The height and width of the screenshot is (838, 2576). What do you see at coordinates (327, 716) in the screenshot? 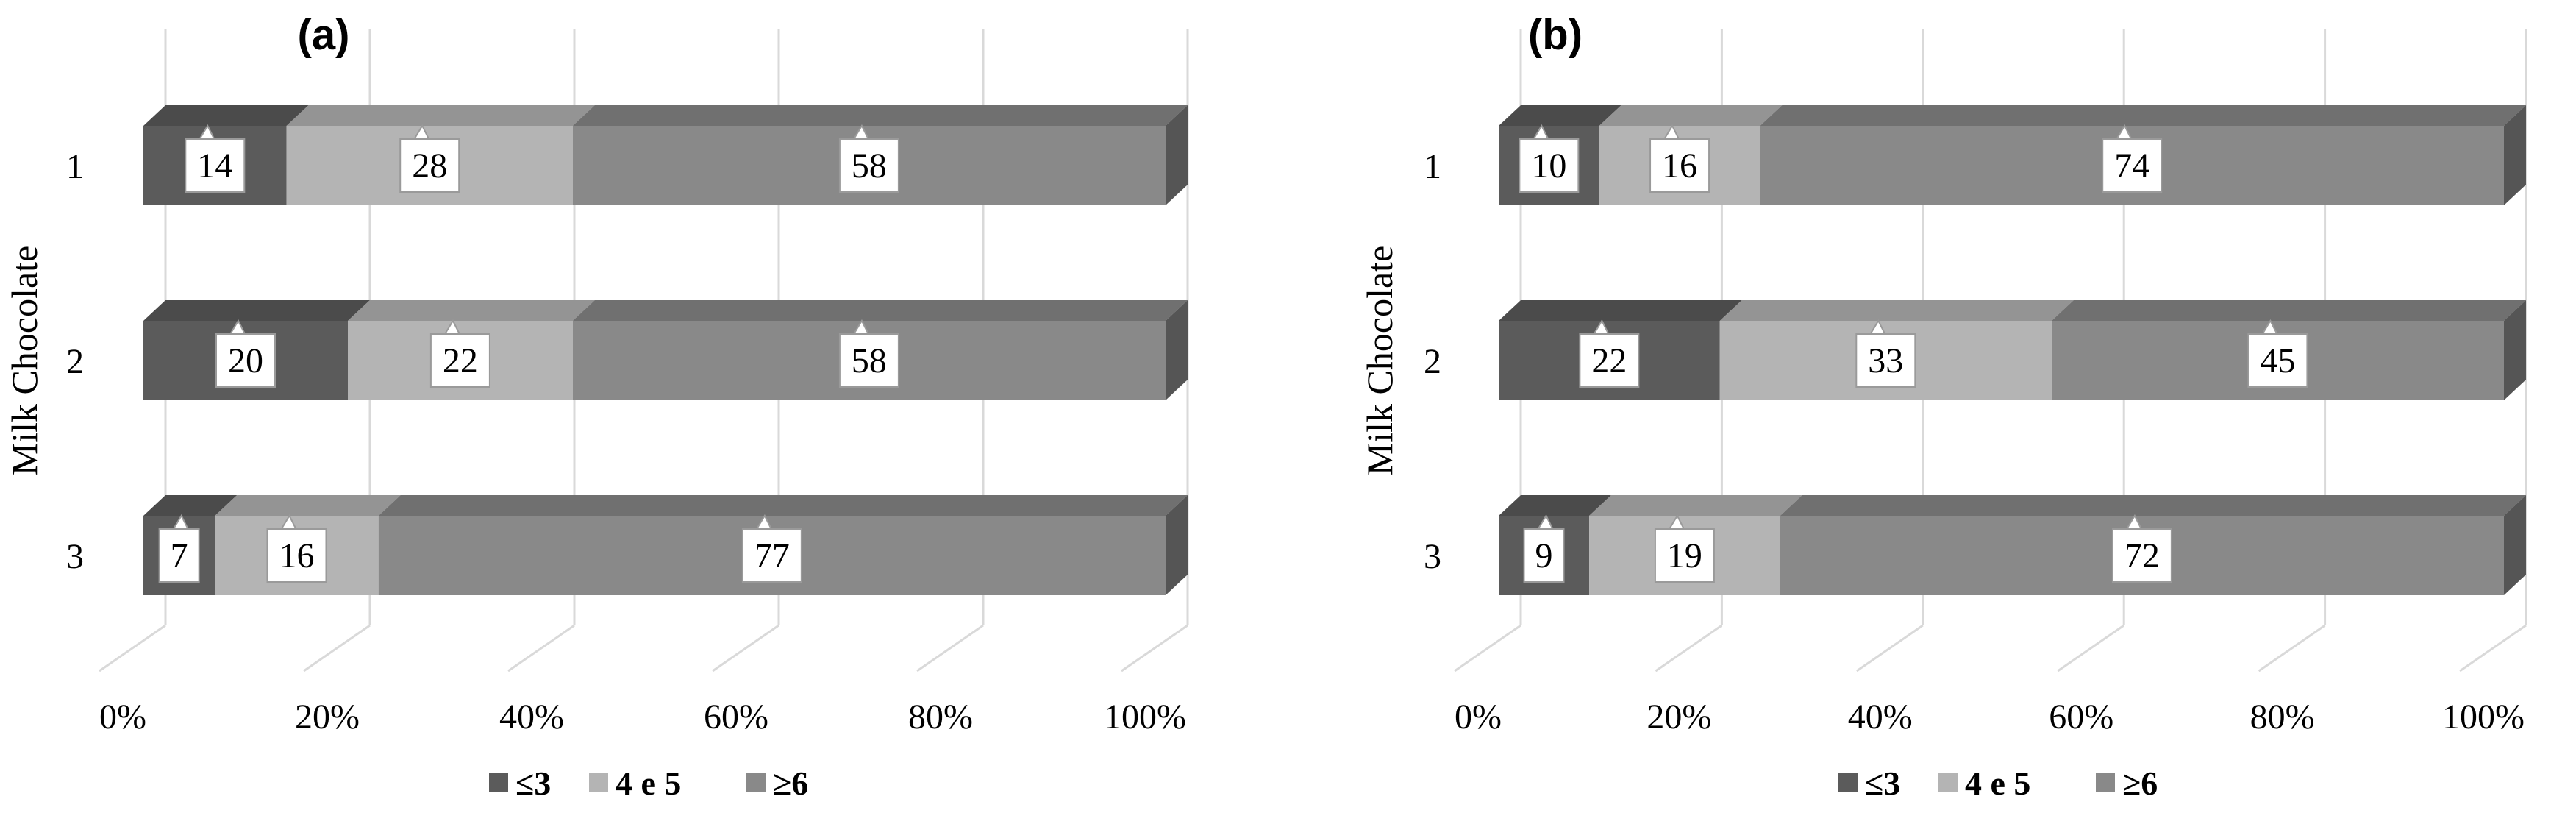
I see `x-tick-label: 20%` at bounding box center [327, 716].